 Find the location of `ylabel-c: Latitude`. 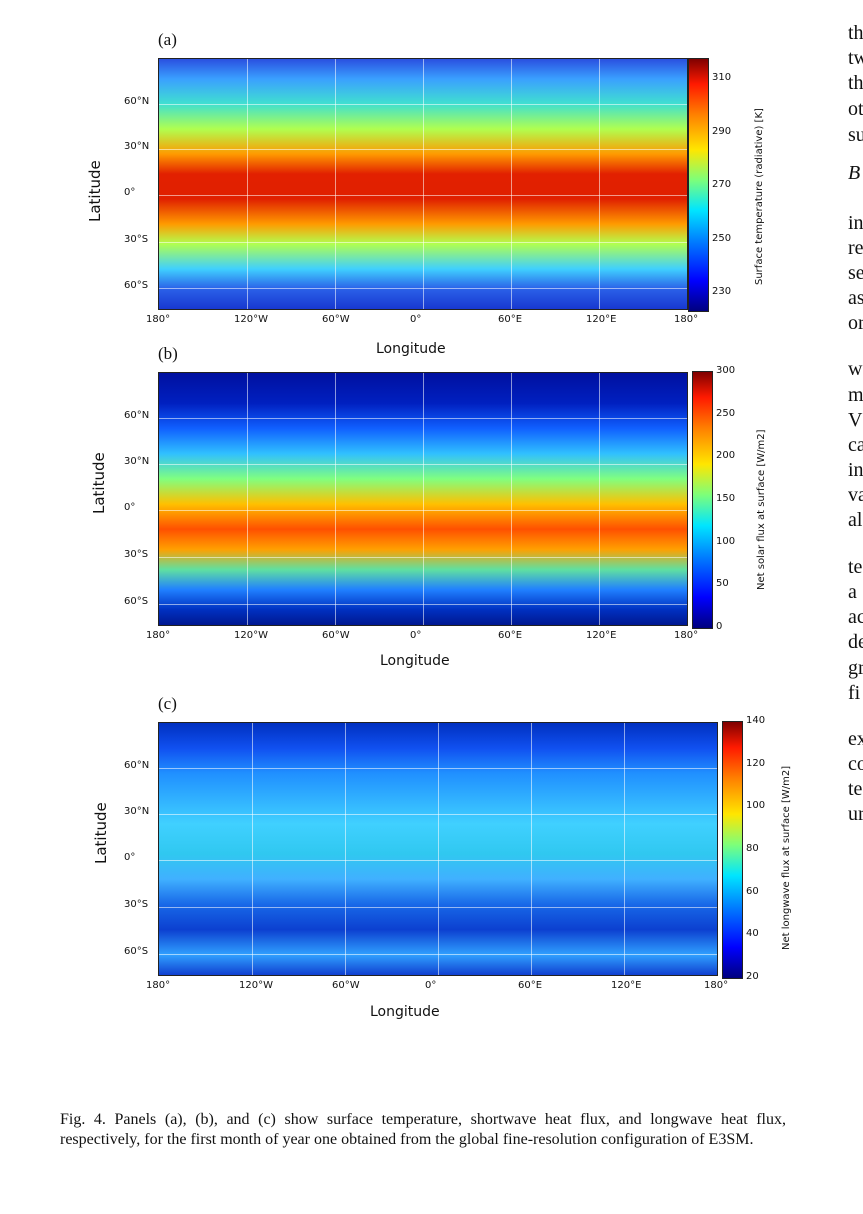

ylabel-c: Latitude is located at coordinates (101, 833).